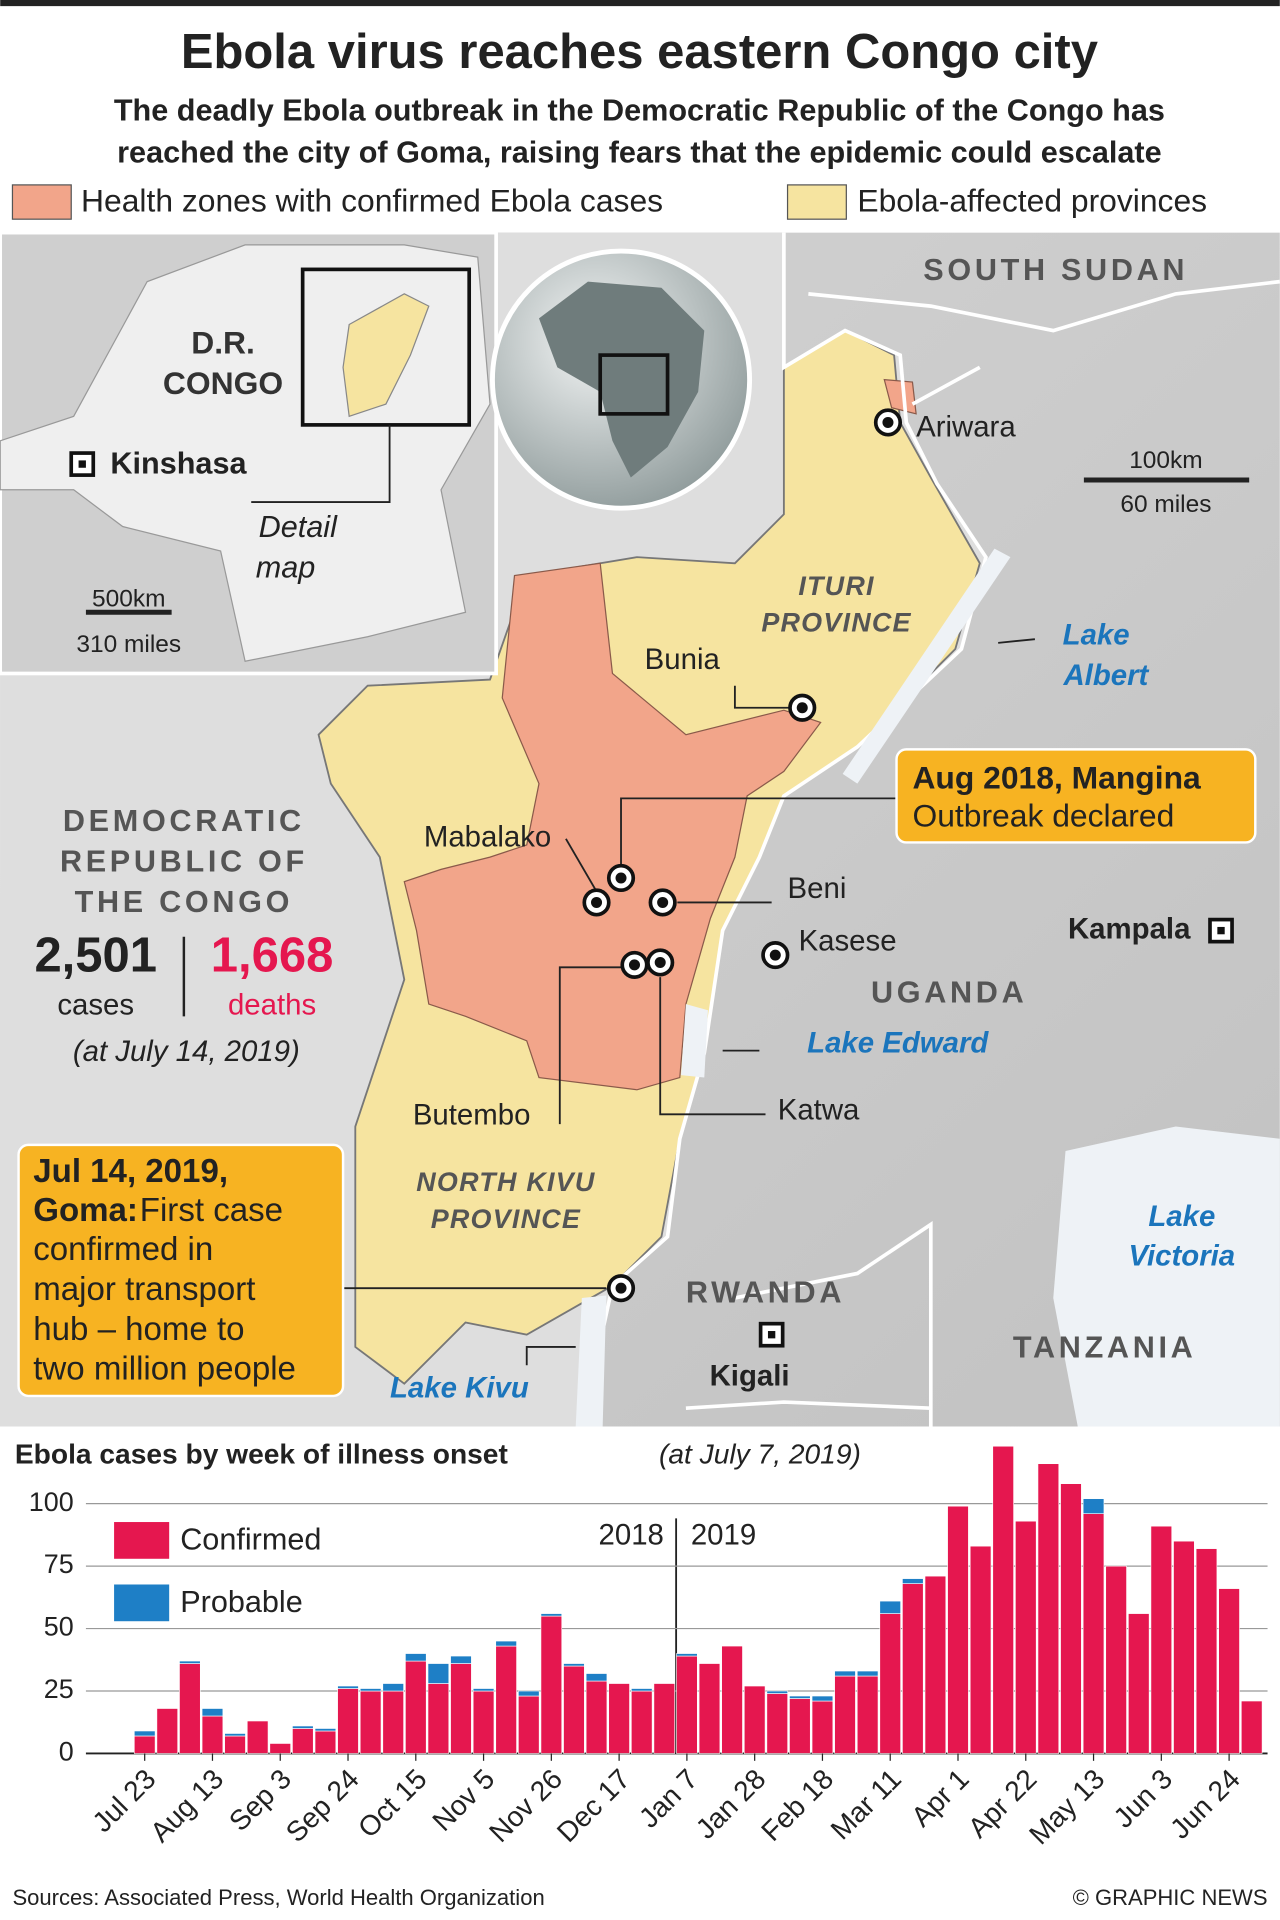 This screenshot has height=1920, width=1280. I want to click on legend-swatch-provinces, so click(816, 202).